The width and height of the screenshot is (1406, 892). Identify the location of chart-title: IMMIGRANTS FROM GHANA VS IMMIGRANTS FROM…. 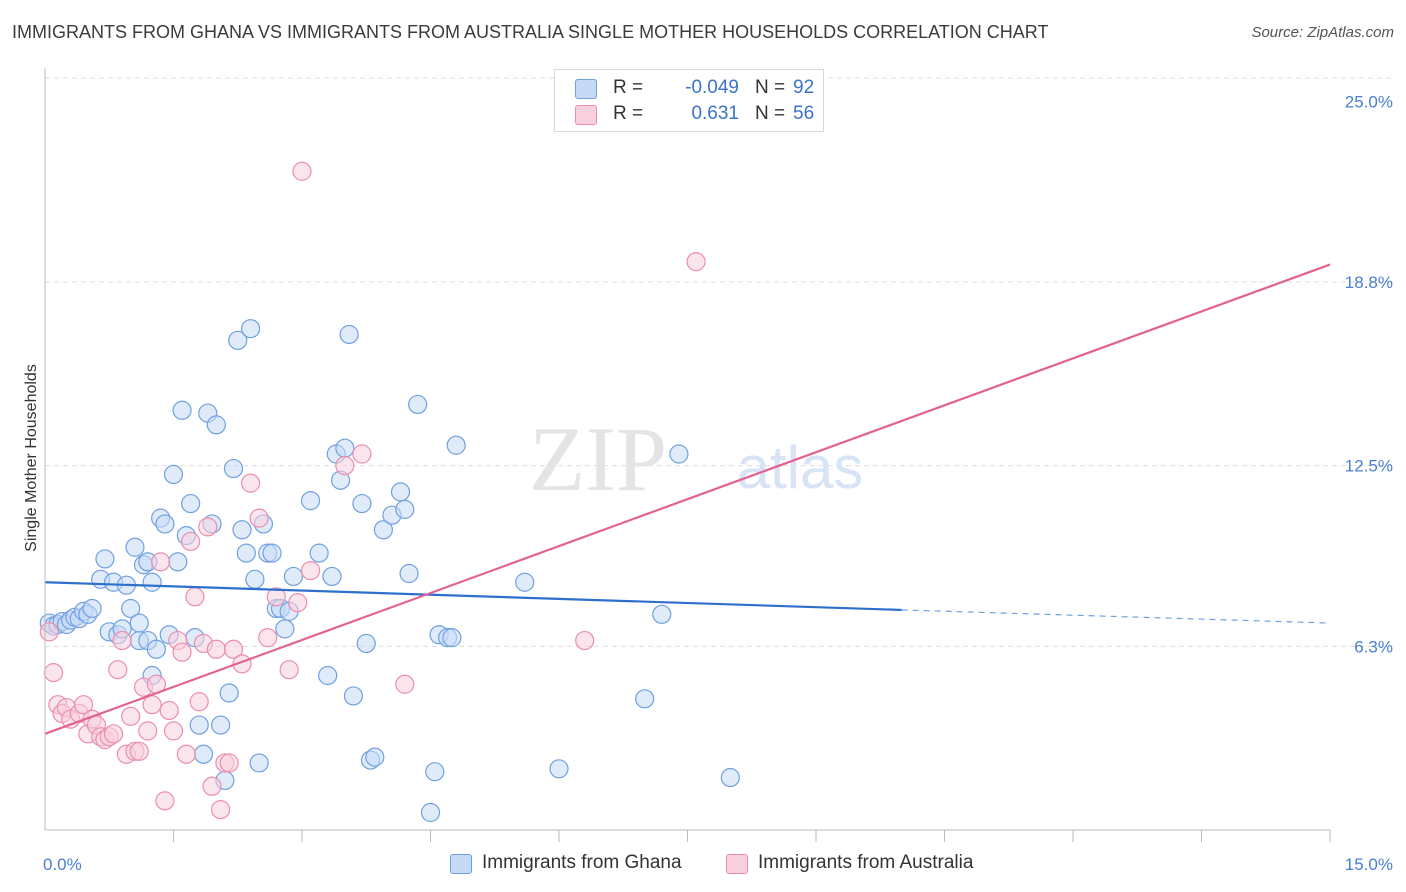
(530, 32).